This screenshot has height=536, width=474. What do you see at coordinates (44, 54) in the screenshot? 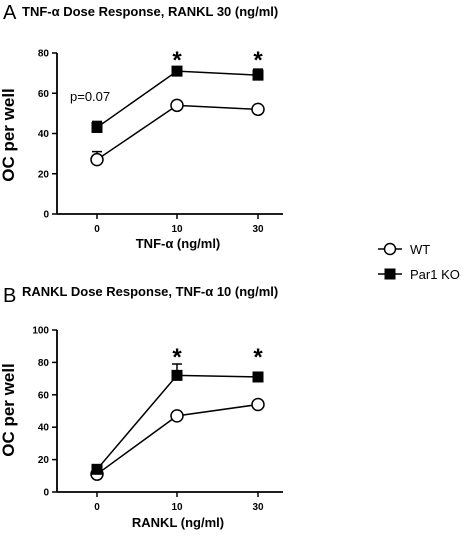
I see `panel-a-ytick-label: 80` at bounding box center [44, 54].